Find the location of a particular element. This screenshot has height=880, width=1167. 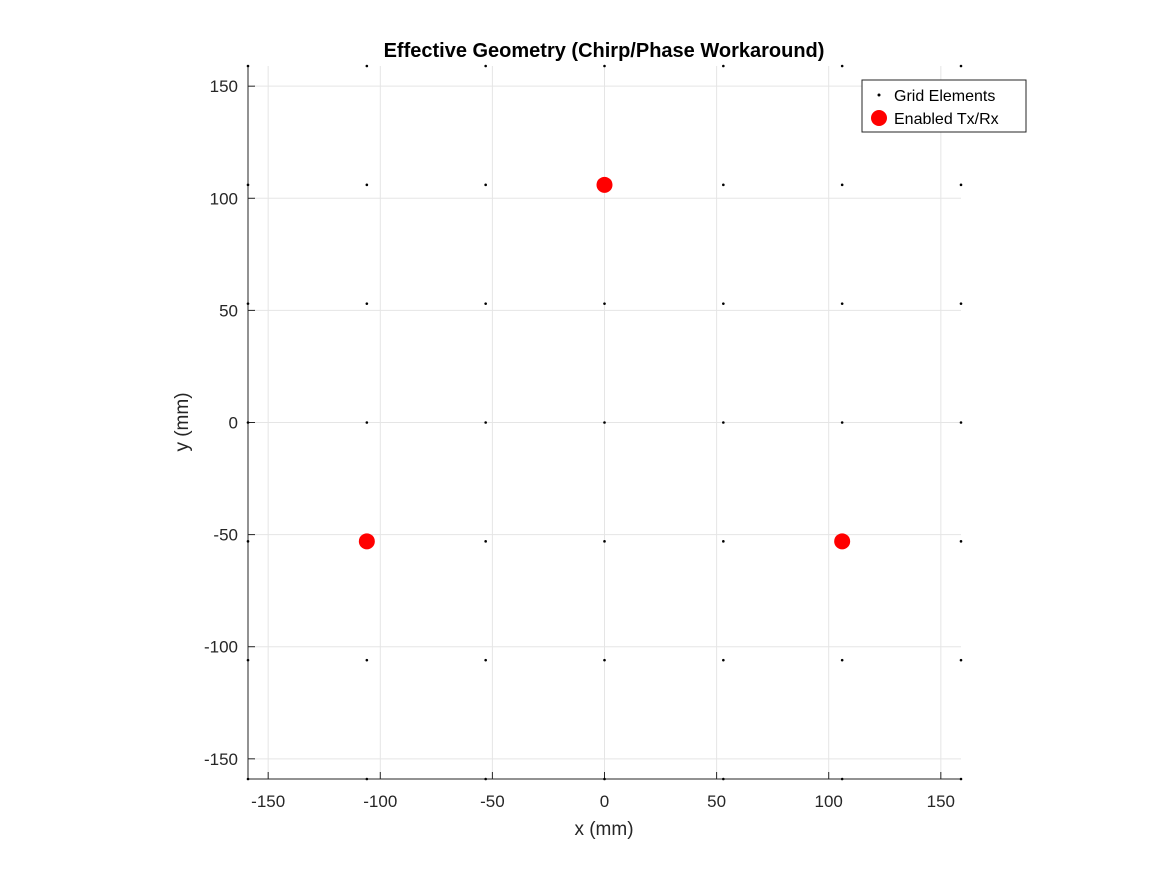

legend-grid-elements-marker is located at coordinates (879, 95).